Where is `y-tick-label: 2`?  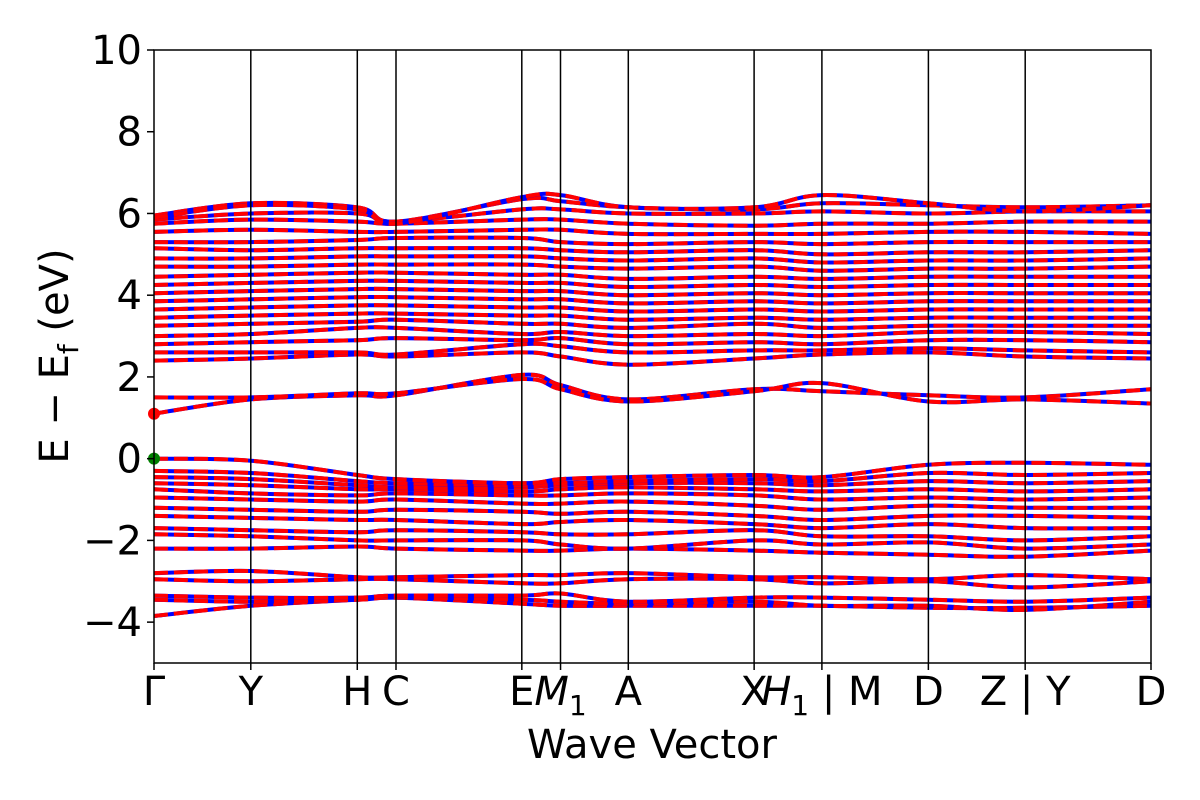
y-tick-label: 2 is located at coordinates (129, 378).